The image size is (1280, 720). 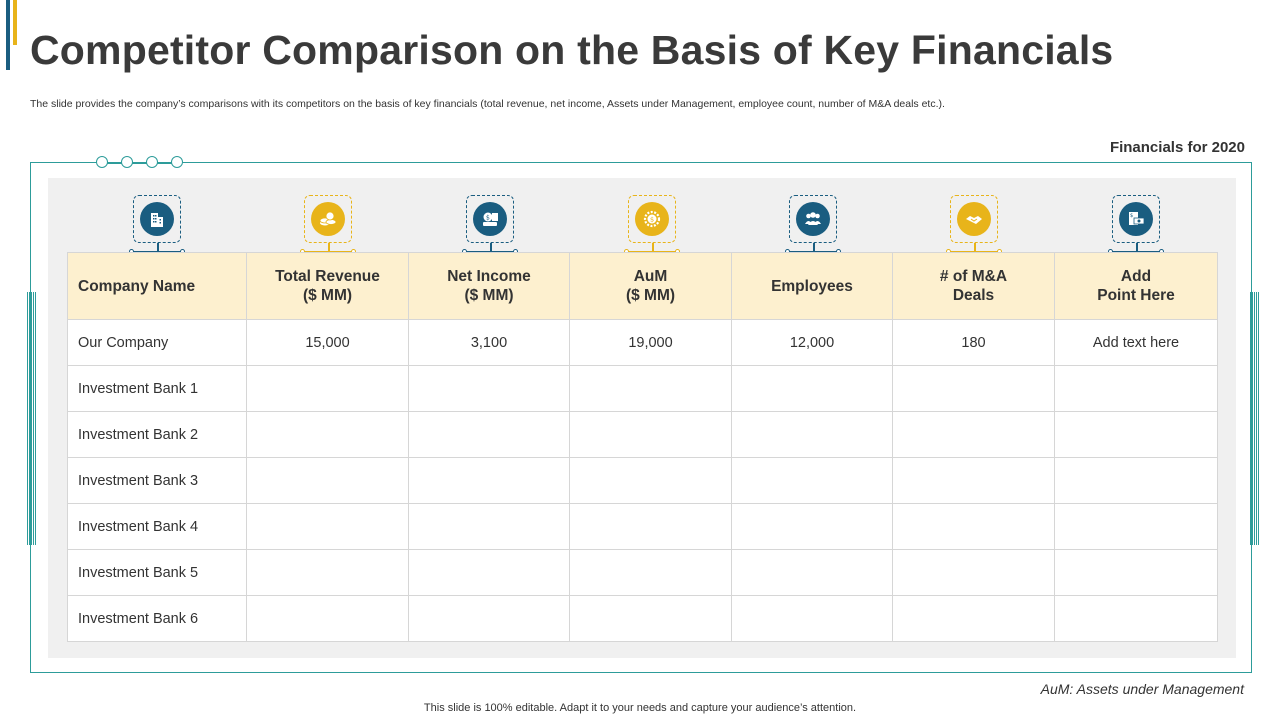 I want to click on net-income-cell: 3,100, so click(x=489, y=342).